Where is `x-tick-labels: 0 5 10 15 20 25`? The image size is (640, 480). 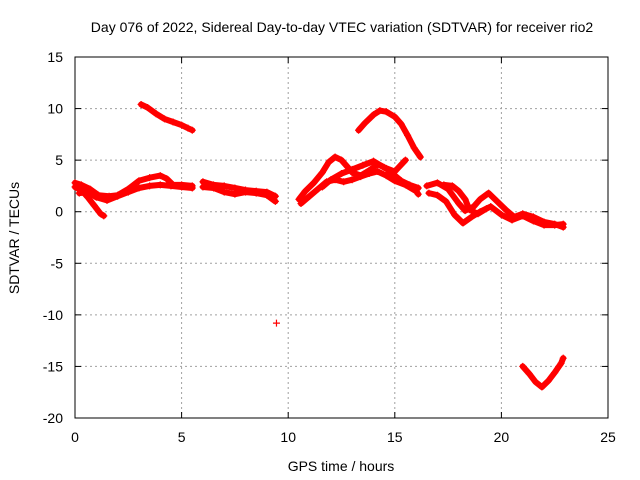
x-tick-labels: 0 5 10 15 20 25 is located at coordinates (343, 437).